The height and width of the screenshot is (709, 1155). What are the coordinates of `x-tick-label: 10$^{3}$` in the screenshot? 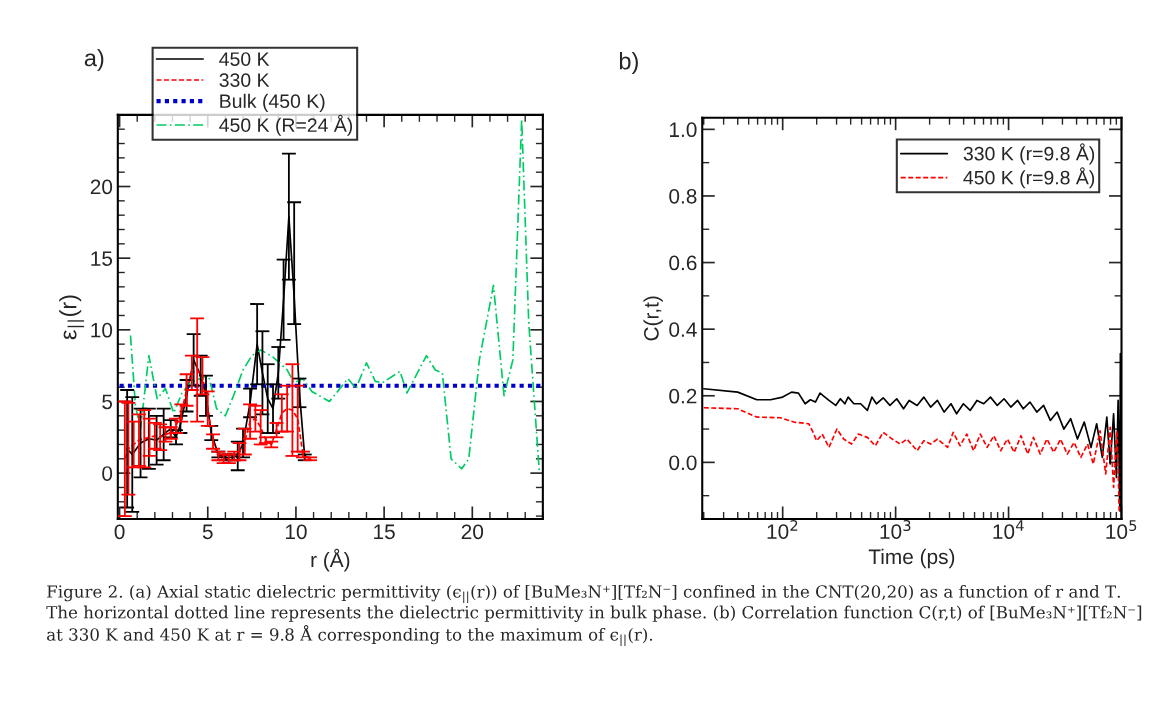 It's located at (895, 529).